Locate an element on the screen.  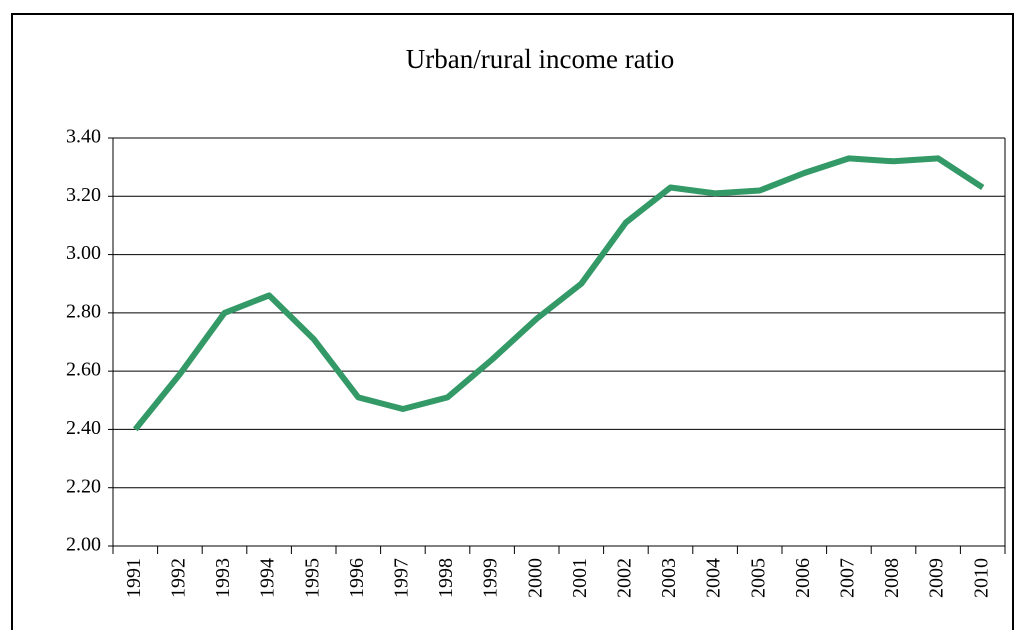
y-tick-label: 3.00 is located at coordinates (83, 253).